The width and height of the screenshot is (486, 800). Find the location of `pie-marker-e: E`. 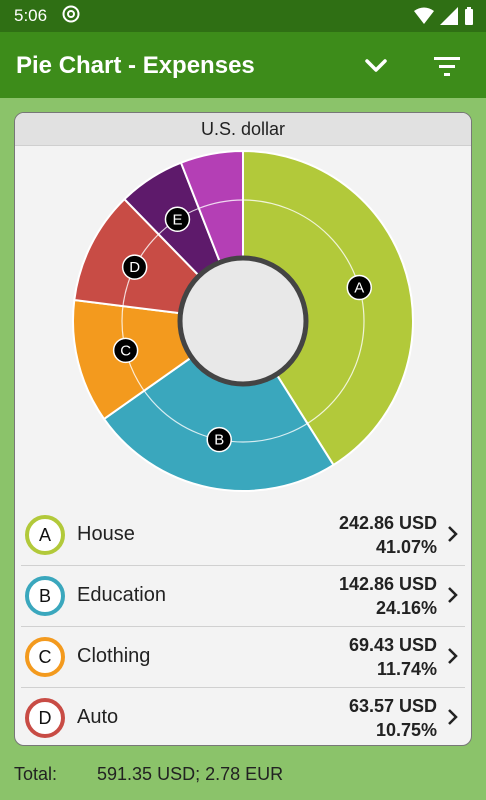

pie-marker-e: E is located at coordinates (177, 219).